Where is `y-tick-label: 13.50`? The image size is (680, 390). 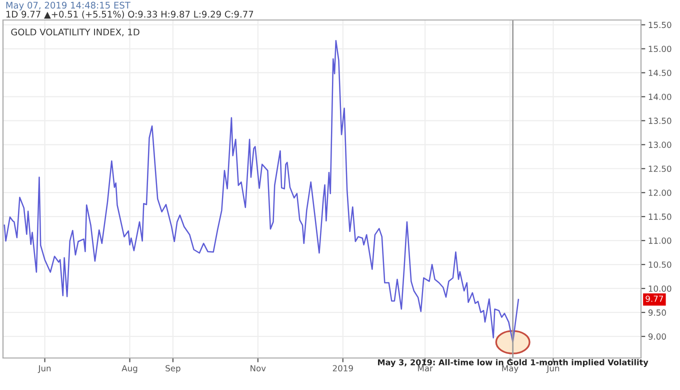
y-tick-label: 13.50 is located at coordinates (660, 121).